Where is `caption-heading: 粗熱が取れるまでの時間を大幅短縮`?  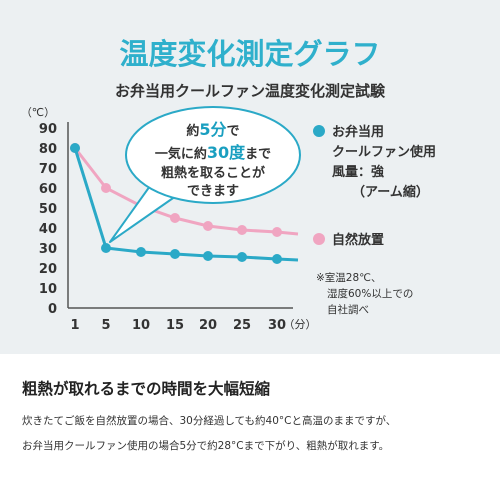 caption-heading: 粗熱が取れるまでの時間を大幅短縮 is located at coordinates (146, 389).